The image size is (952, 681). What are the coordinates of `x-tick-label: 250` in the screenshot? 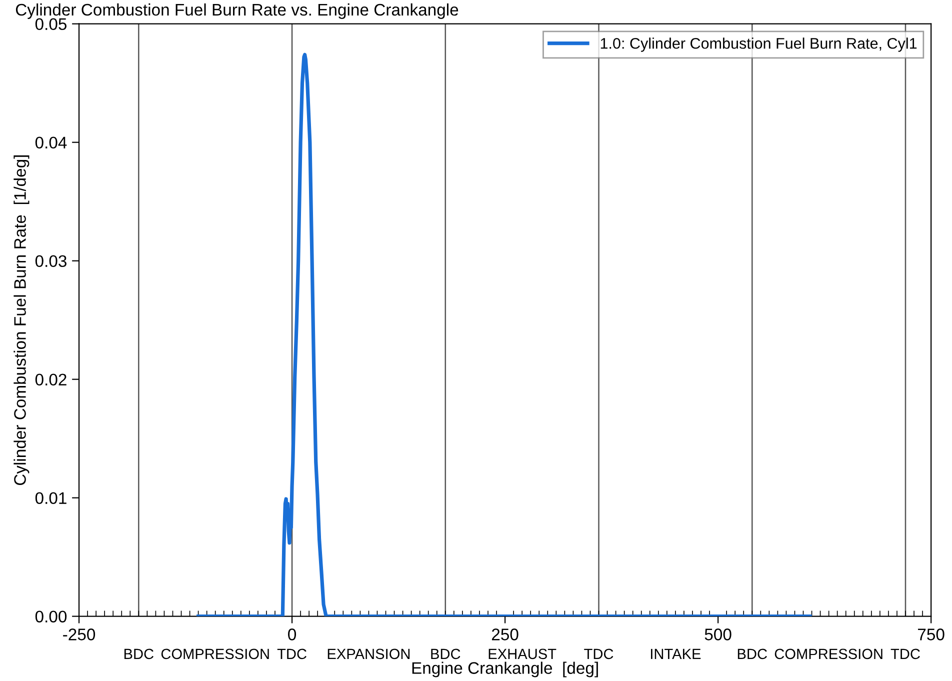 It's located at (505, 634).